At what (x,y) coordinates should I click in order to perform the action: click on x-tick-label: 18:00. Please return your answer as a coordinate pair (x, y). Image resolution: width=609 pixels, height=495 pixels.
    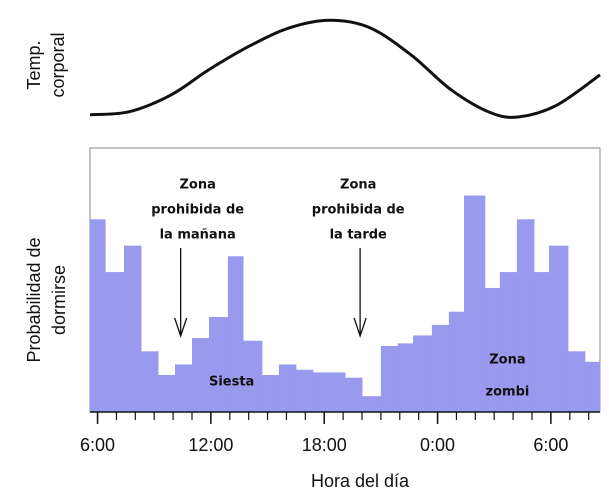
    Looking at the image, I should click on (324, 445).